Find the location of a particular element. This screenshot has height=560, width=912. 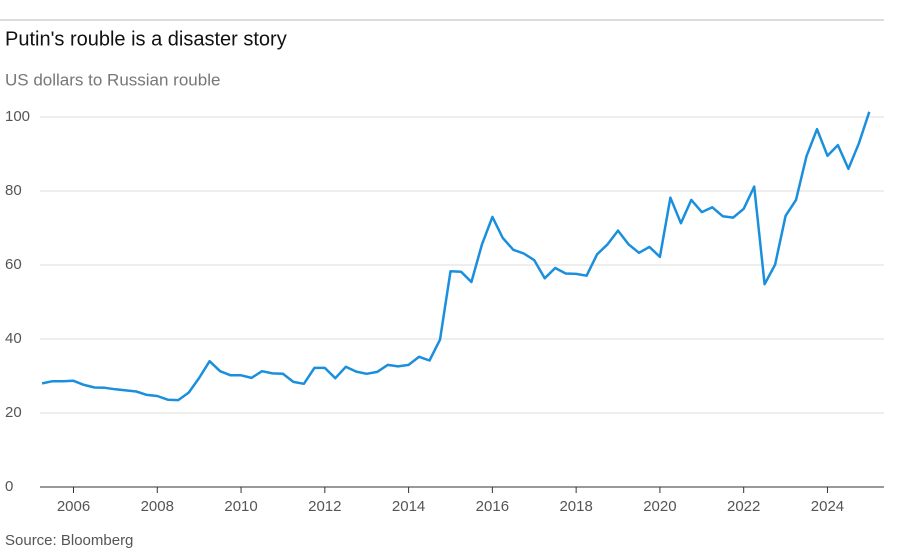

x-tick-label: 2006 is located at coordinates (73, 506).